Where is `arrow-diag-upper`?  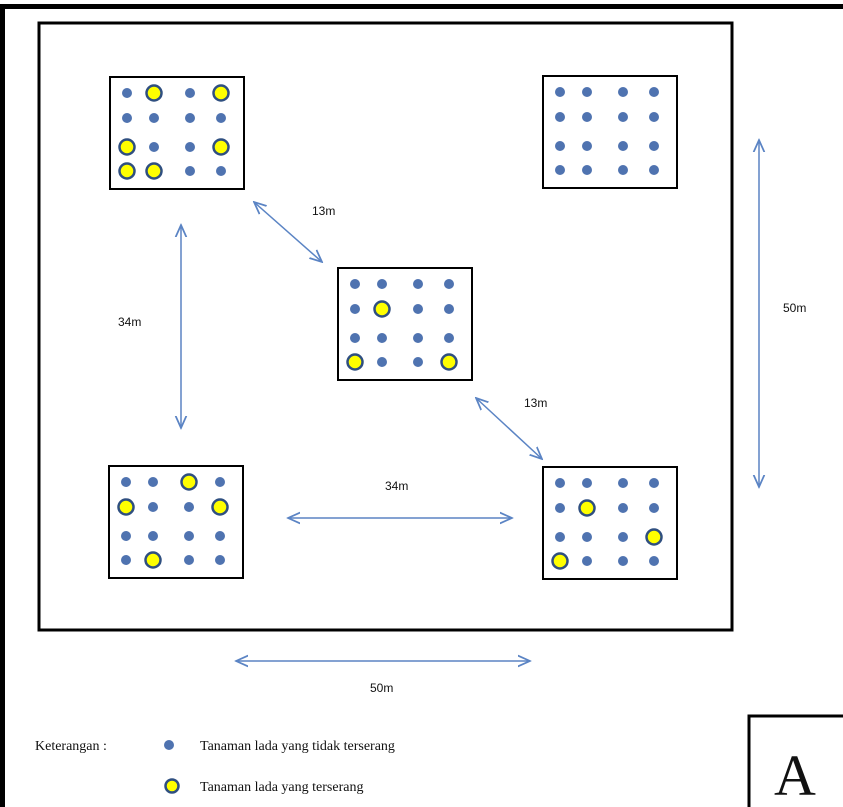
arrow-diag-upper is located at coordinates (288, 232).